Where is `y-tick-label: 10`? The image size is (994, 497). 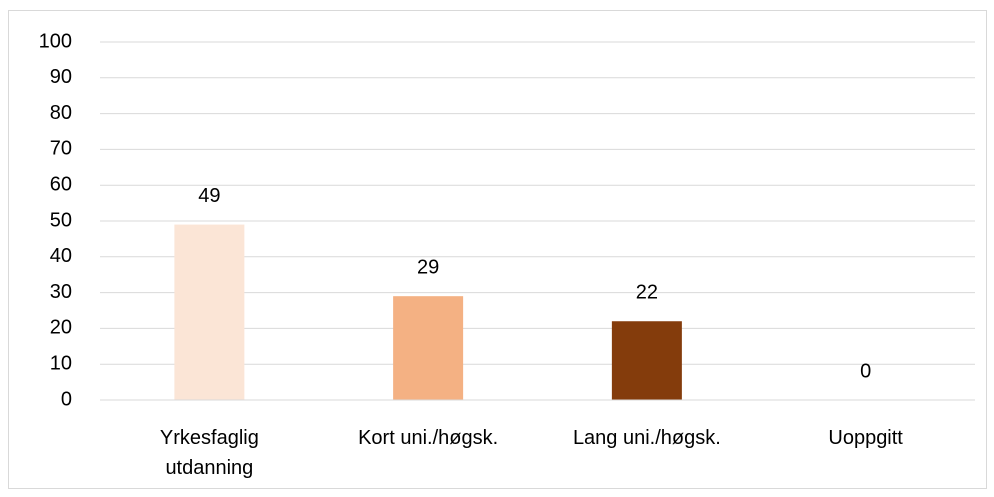 y-tick-label: 10 is located at coordinates (61, 363).